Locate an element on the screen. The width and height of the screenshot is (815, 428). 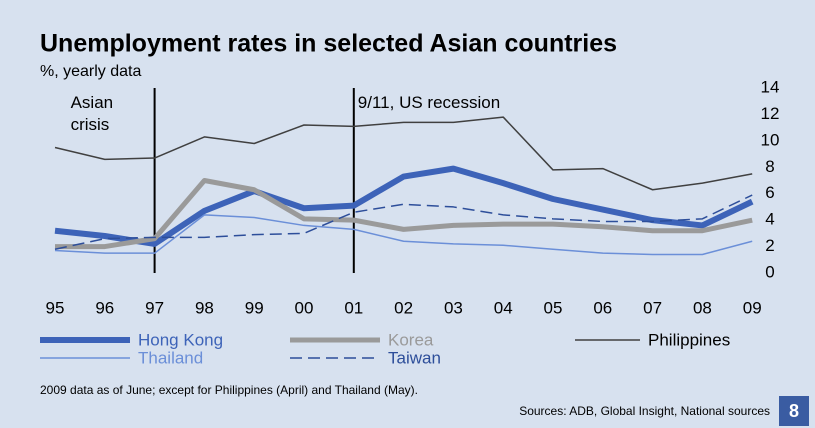
legend-label: Philippines is located at coordinates (689, 339).